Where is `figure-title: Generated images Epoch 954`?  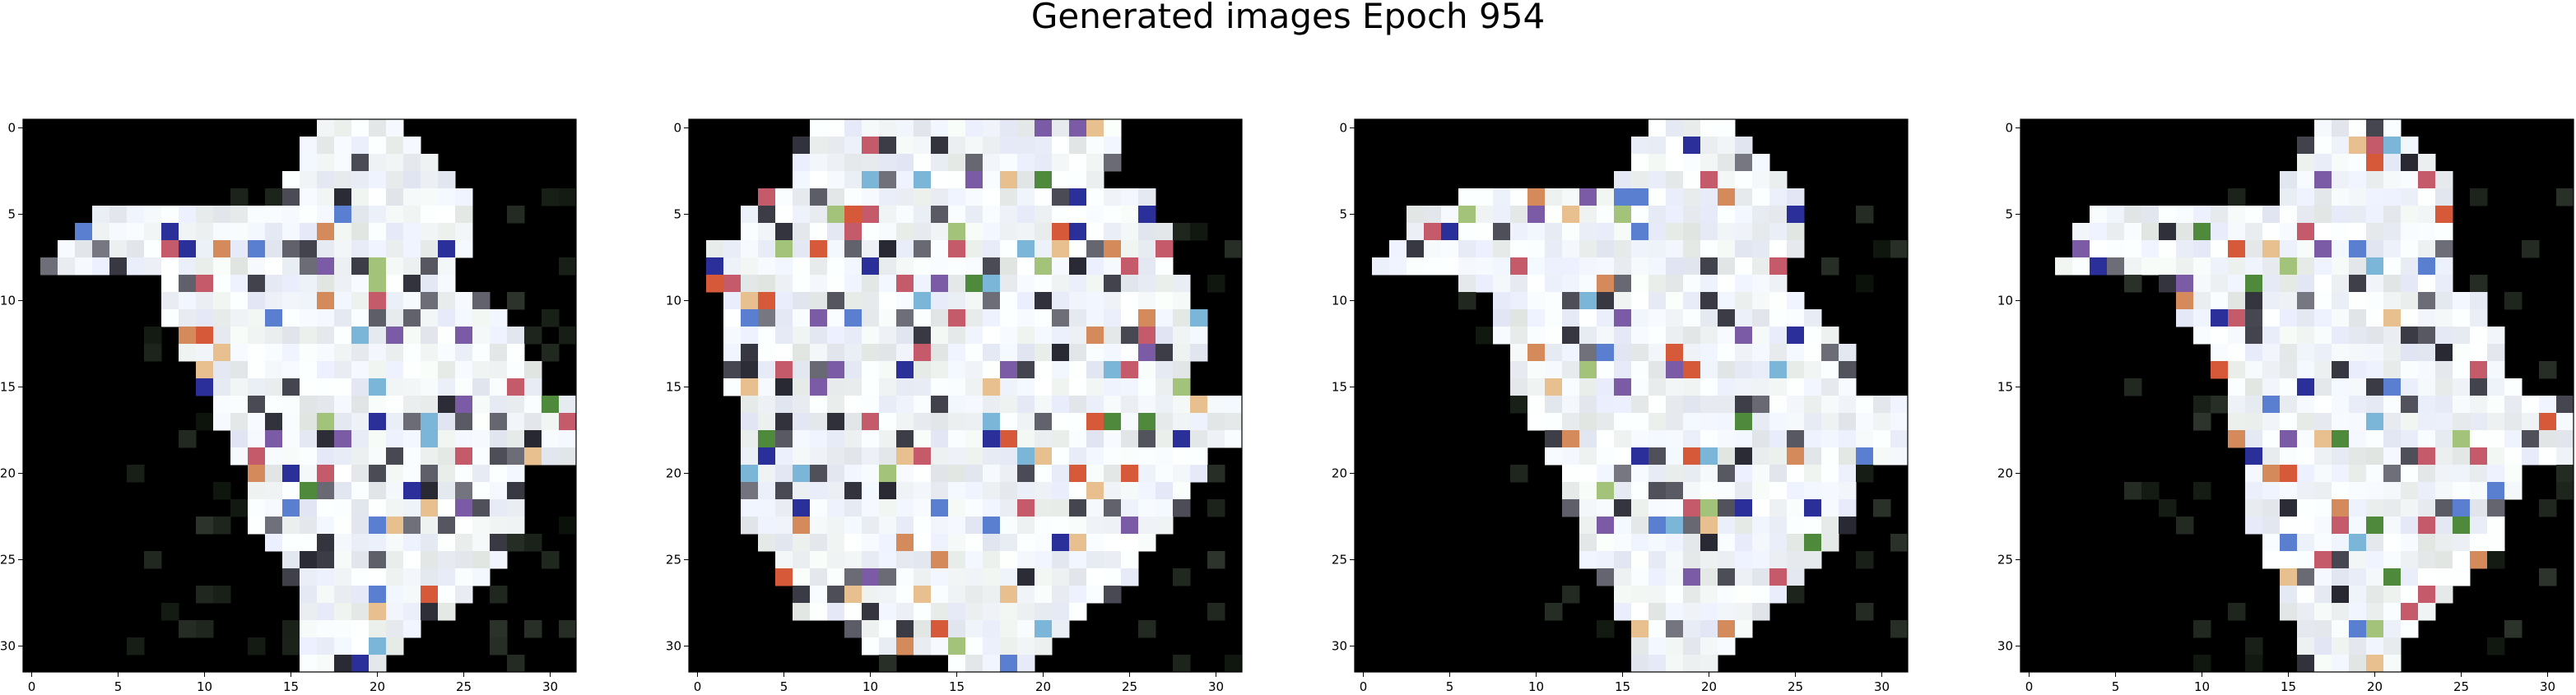 figure-title: Generated images Epoch 954 is located at coordinates (1288, 18).